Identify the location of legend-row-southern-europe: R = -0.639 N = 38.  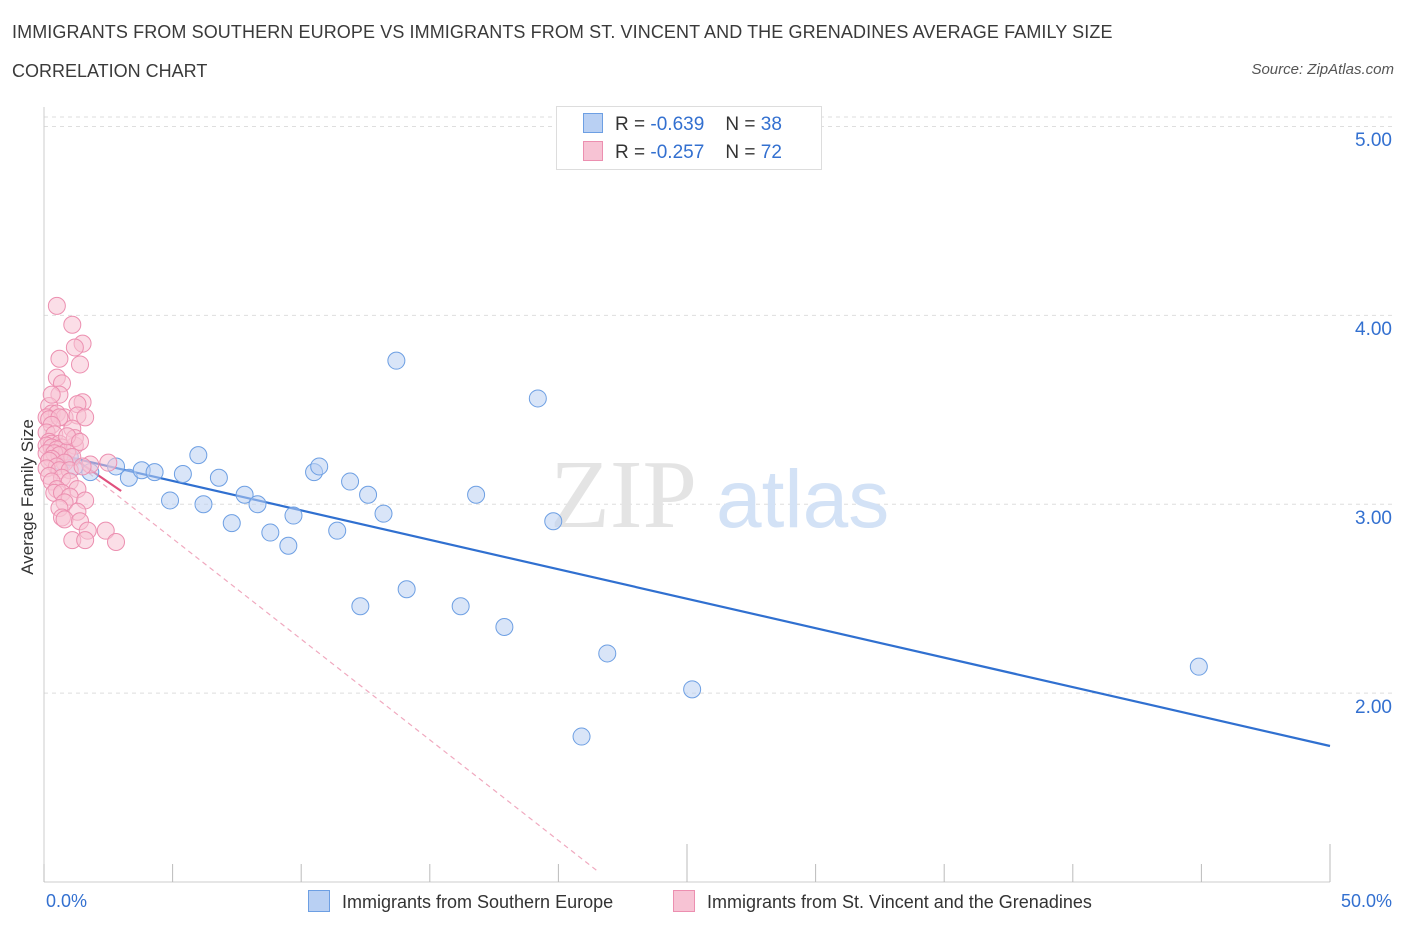
(682, 125).